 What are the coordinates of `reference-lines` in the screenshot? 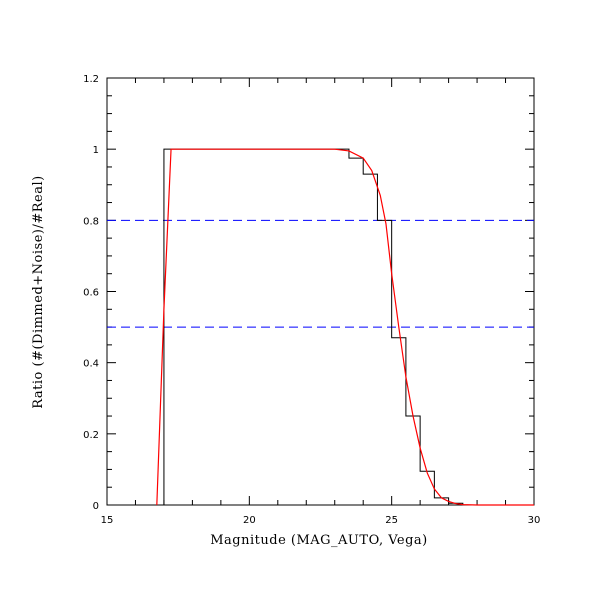 It's located at (320, 273).